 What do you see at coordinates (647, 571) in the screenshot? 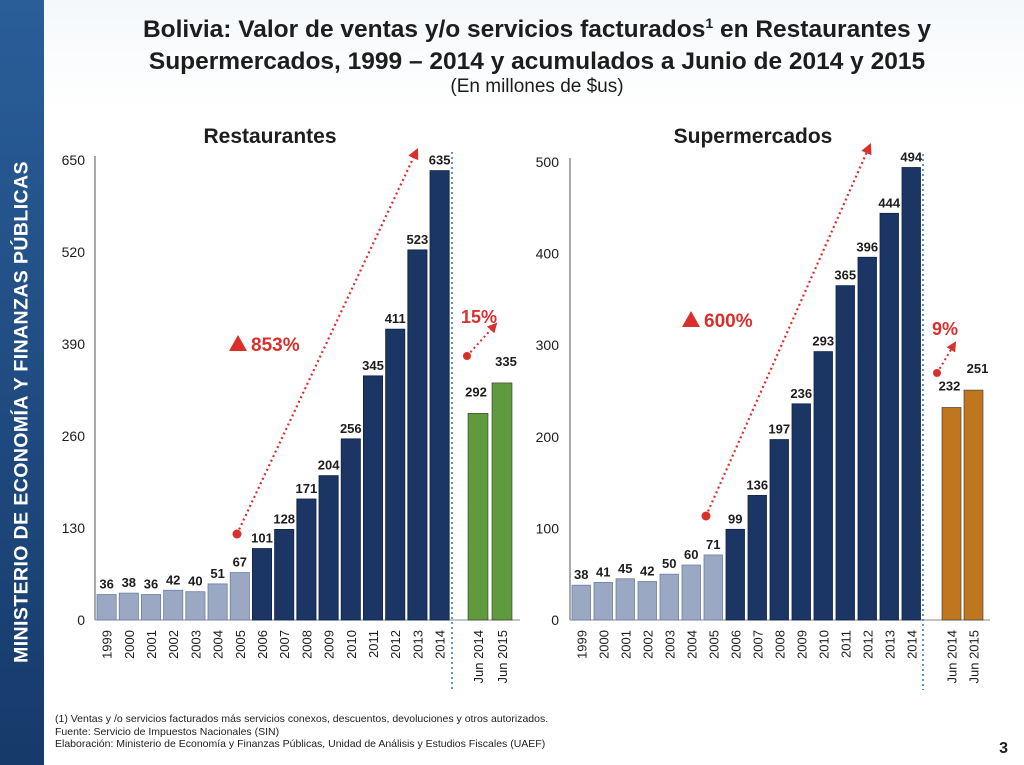
I see `data-label: 42` at bounding box center [647, 571].